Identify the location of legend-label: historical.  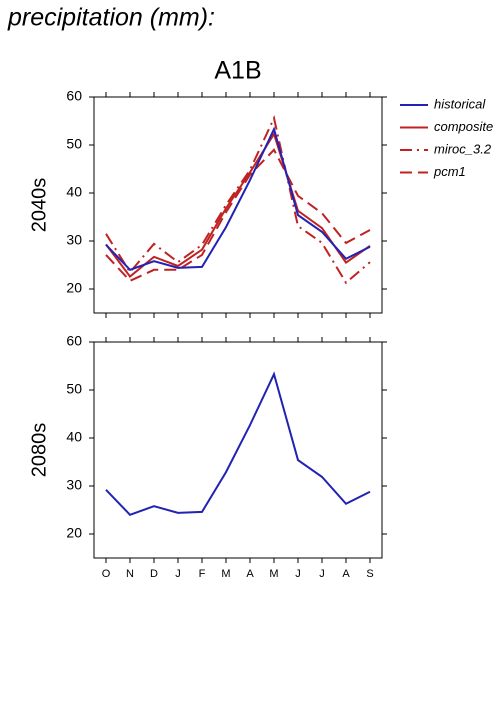
(460, 103).